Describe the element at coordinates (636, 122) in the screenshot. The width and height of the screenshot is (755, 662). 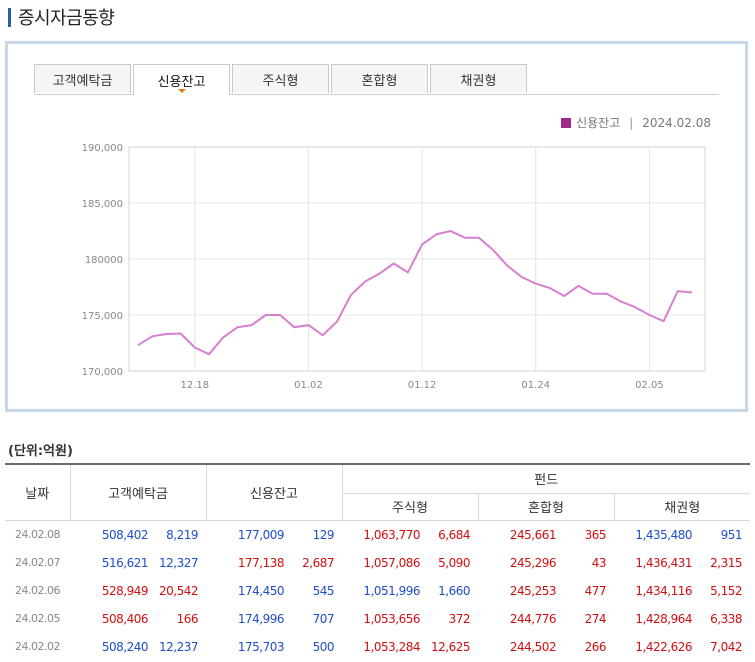
I see `chart-legend: 신용잔고 | 2024.02.08` at that location.